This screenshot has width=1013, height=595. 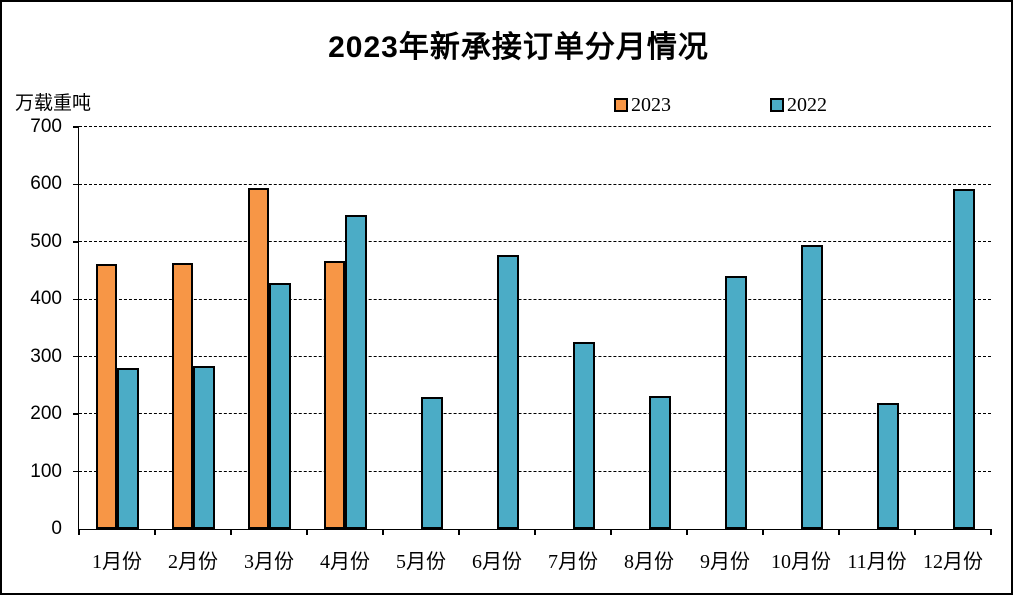 What do you see at coordinates (345, 562) in the screenshot?
I see `x-category-label-4月份: 4月份` at bounding box center [345, 562].